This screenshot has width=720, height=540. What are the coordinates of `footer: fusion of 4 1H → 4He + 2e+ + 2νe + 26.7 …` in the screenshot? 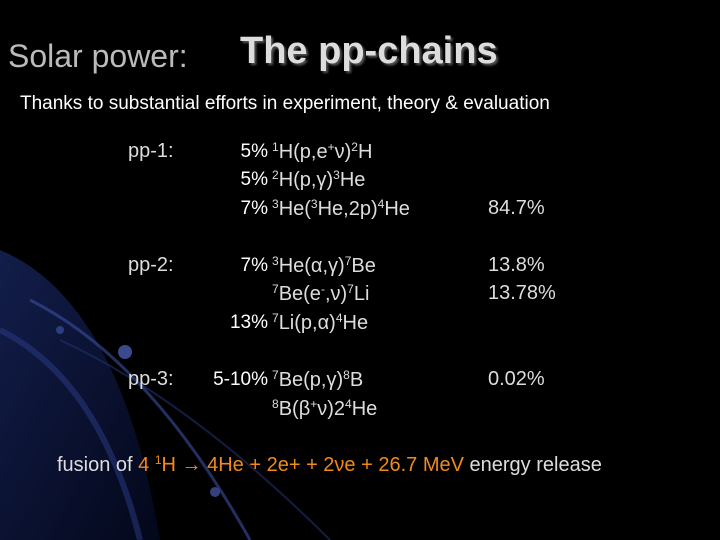 It's located at (329, 465).